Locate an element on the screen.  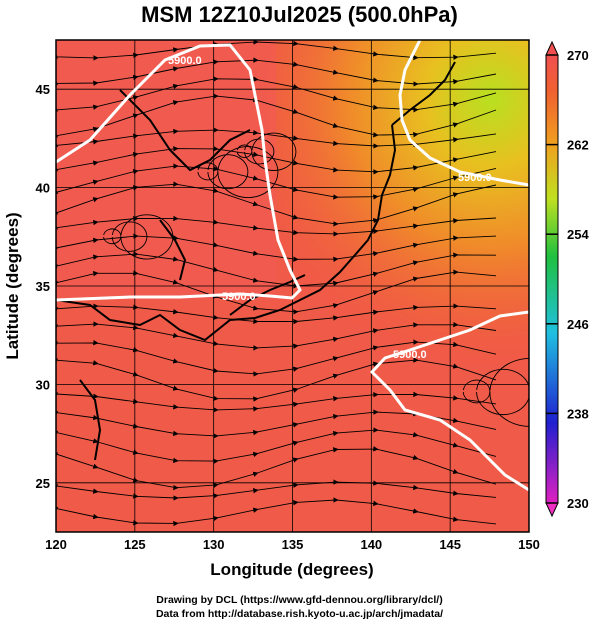
x-tick-label: 135 is located at coordinates (293, 544).